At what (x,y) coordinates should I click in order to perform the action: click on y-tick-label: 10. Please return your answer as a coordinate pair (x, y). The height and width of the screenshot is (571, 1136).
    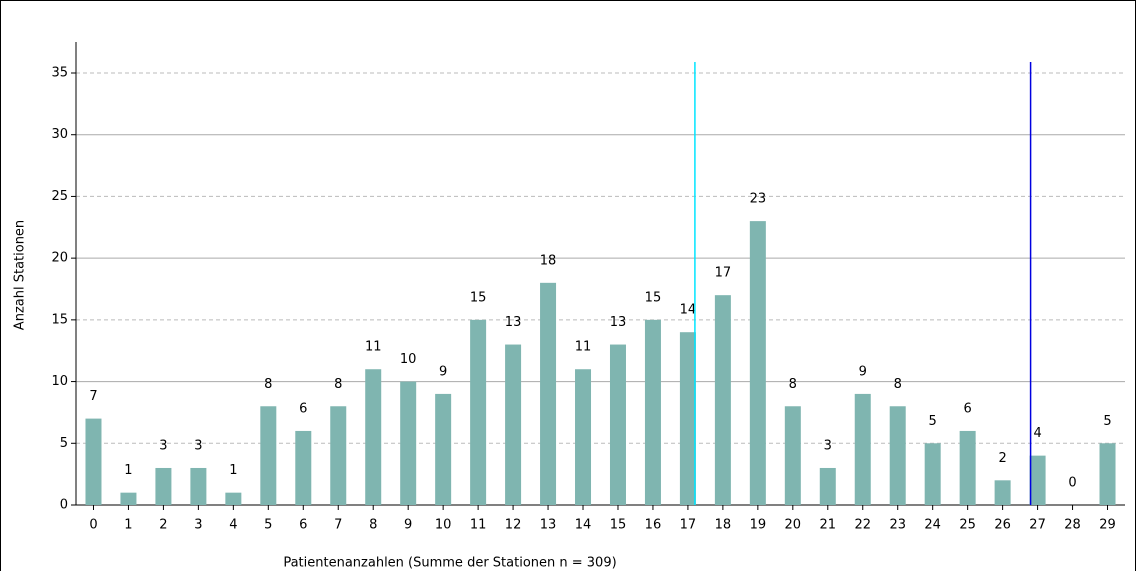
    Looking at the image, I should click on (59, 381).